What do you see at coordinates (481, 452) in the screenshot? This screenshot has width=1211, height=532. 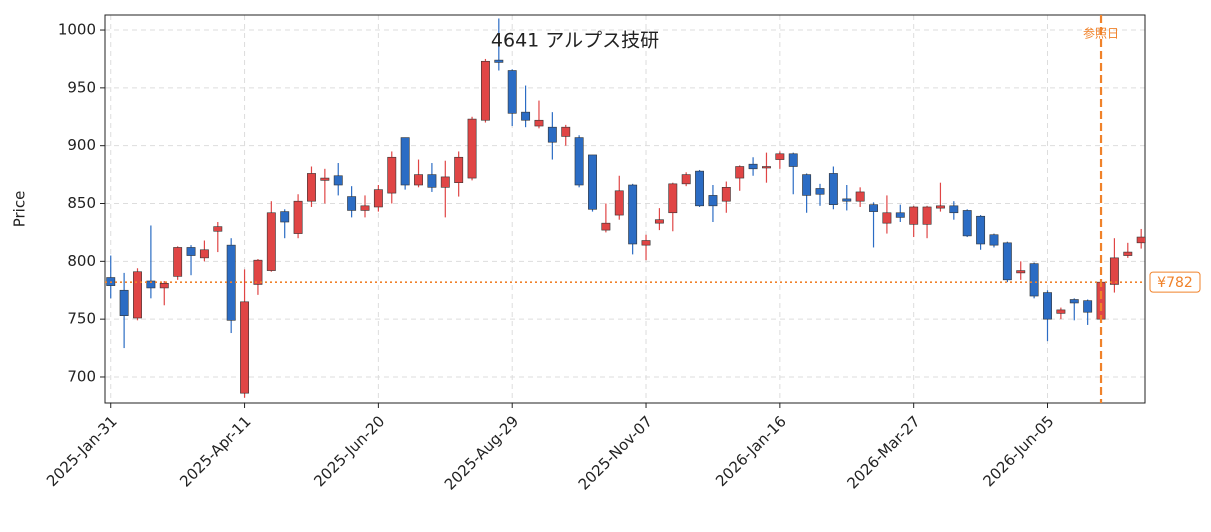 I see `x-tick-label: 2025-Aug-29` at bounding box center [481, 452].